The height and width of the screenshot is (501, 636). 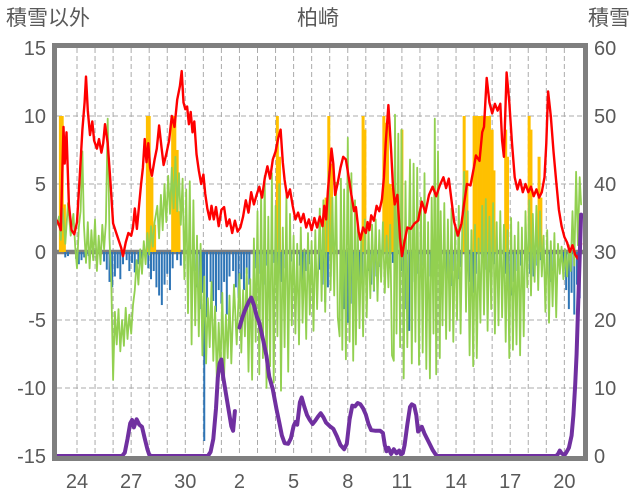 I want to click on left-tick-label: 5, so click(x=40, y=185).